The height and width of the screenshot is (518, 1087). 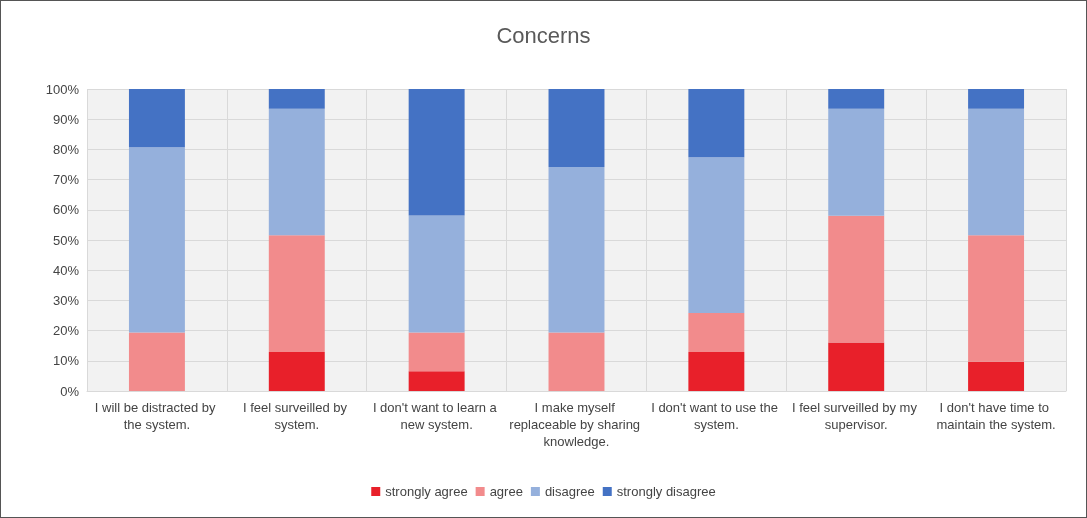 I want to click on y-tick-label: 0%, so click(x=70, y=391).